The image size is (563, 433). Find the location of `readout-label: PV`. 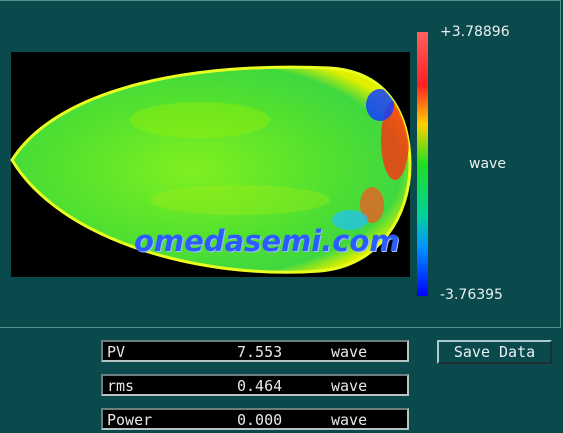

readout-label: PV is located at coordinates (116, 352).